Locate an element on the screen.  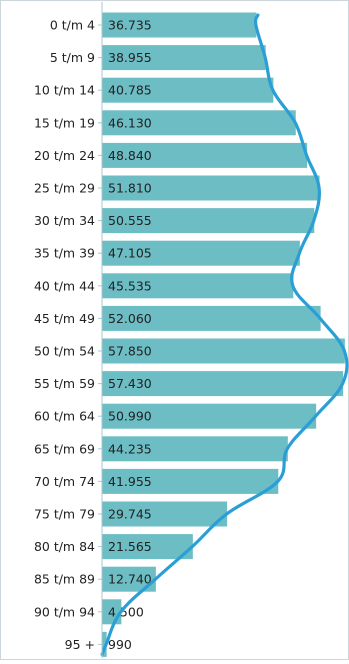
data-label-12: 50.990 is located at coordinates (130, 416).